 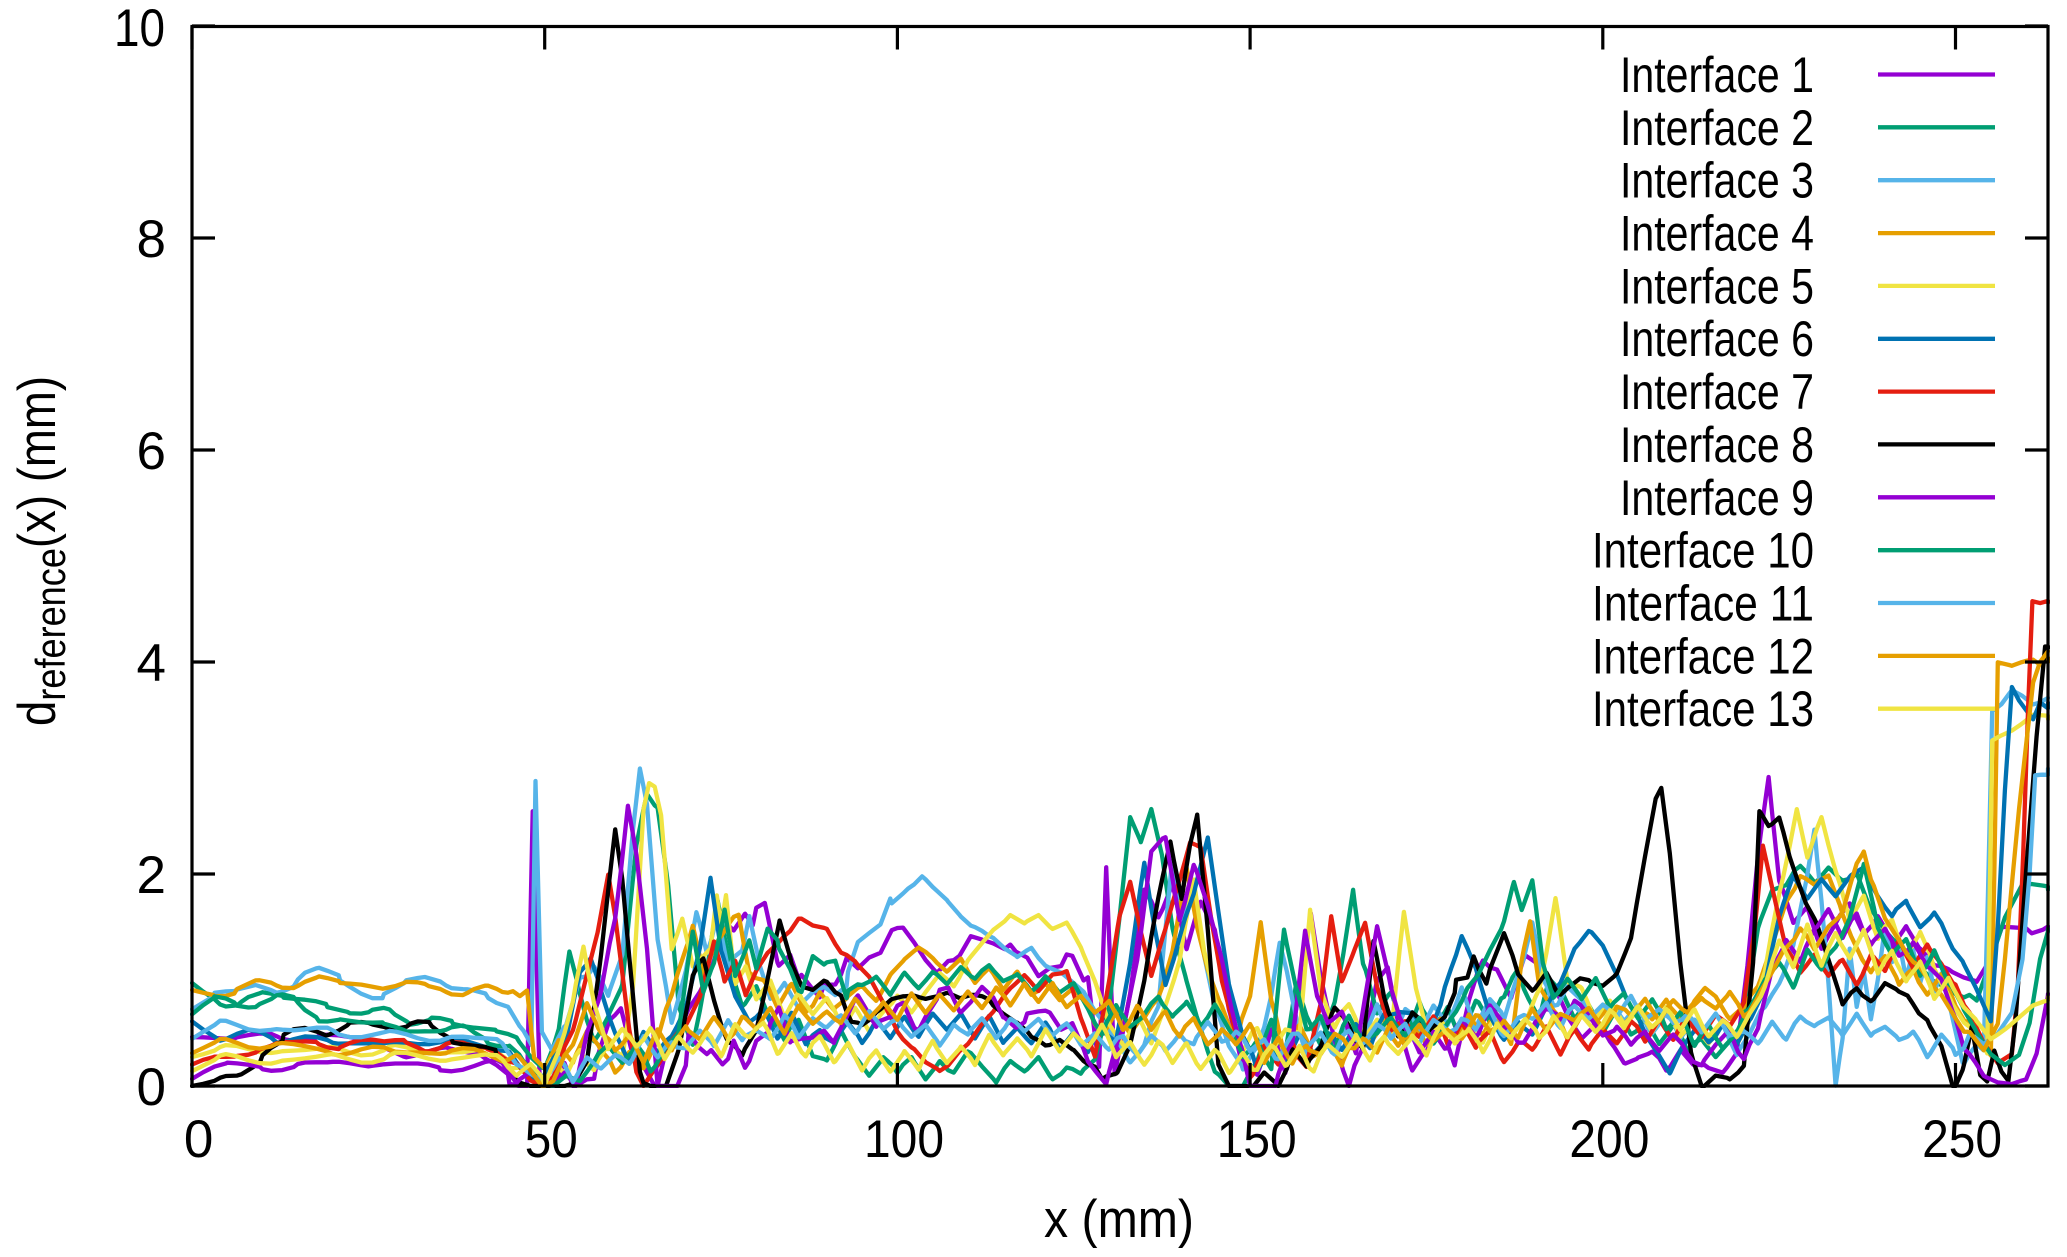 What do you see at coordinates (551, 1139) in the screenshot?
I see `svg-text: 50` at bounding box center [551, 1139].